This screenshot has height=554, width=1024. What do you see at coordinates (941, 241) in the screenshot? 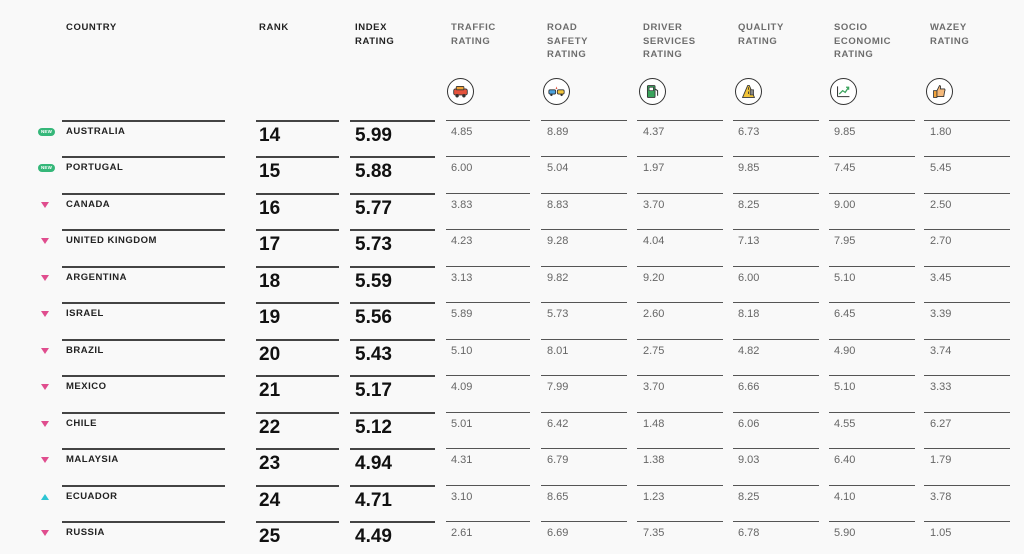
I see `wazey-rating-value: 2.70` at bounding box center [941, 241].